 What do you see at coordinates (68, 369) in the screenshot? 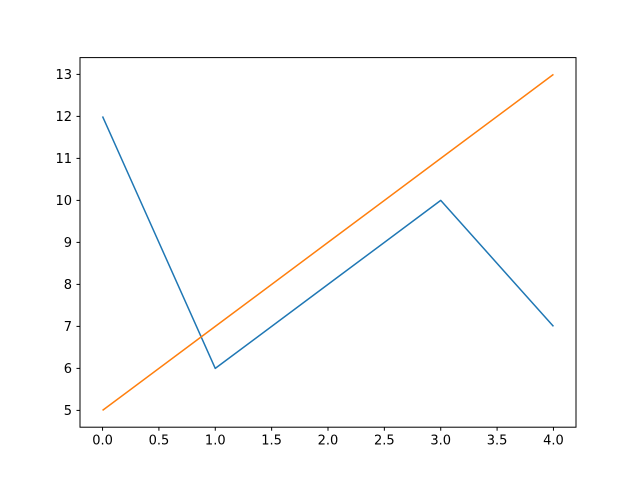
I see `y-tick-label: 6` at bounding box center [68, 369].